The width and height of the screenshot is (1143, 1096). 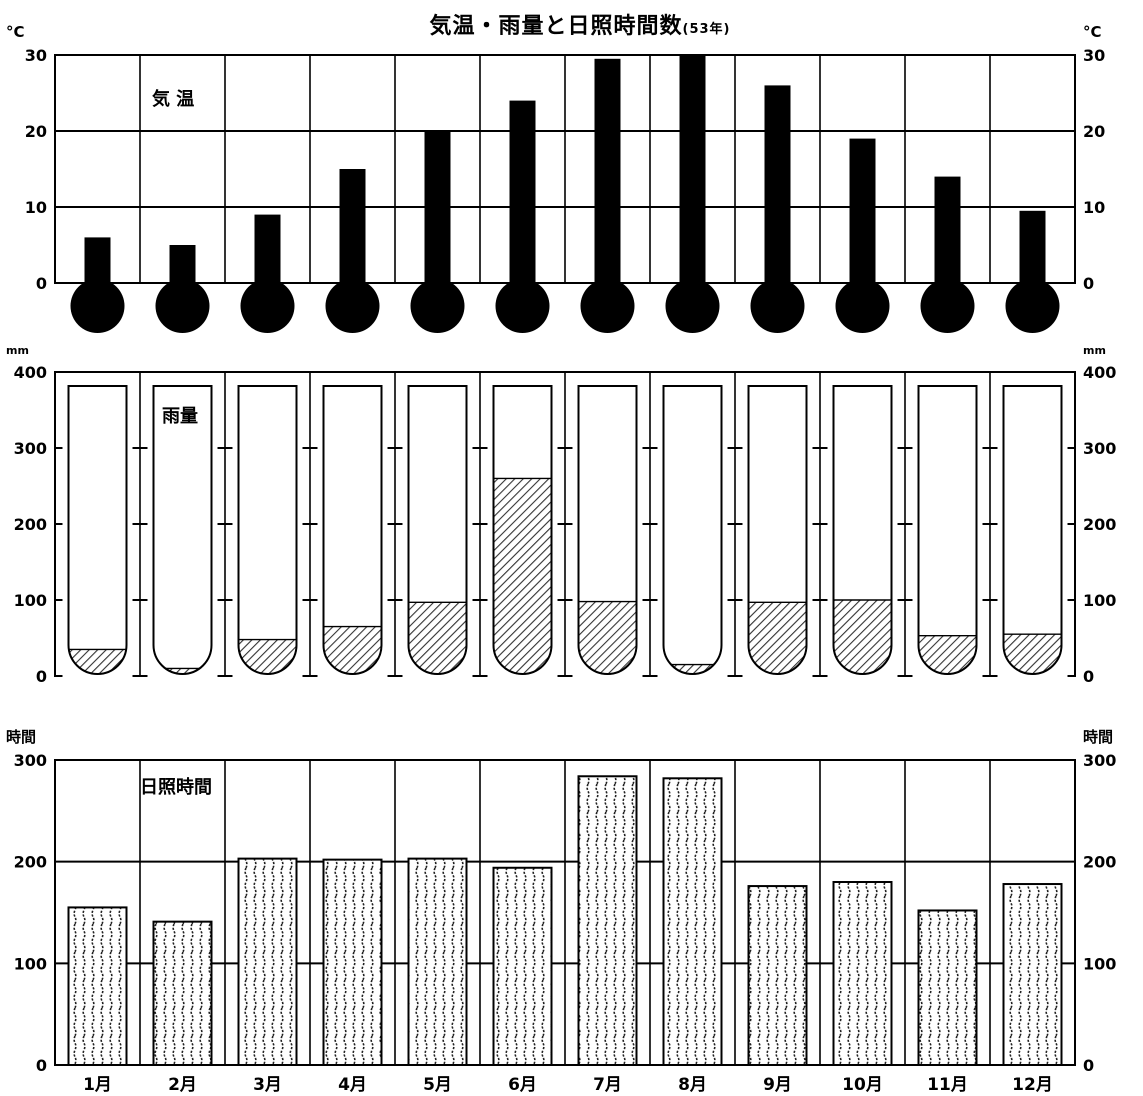 I want to click on ytick-left-rainfall-400: 400, so click(x=30, y=372).